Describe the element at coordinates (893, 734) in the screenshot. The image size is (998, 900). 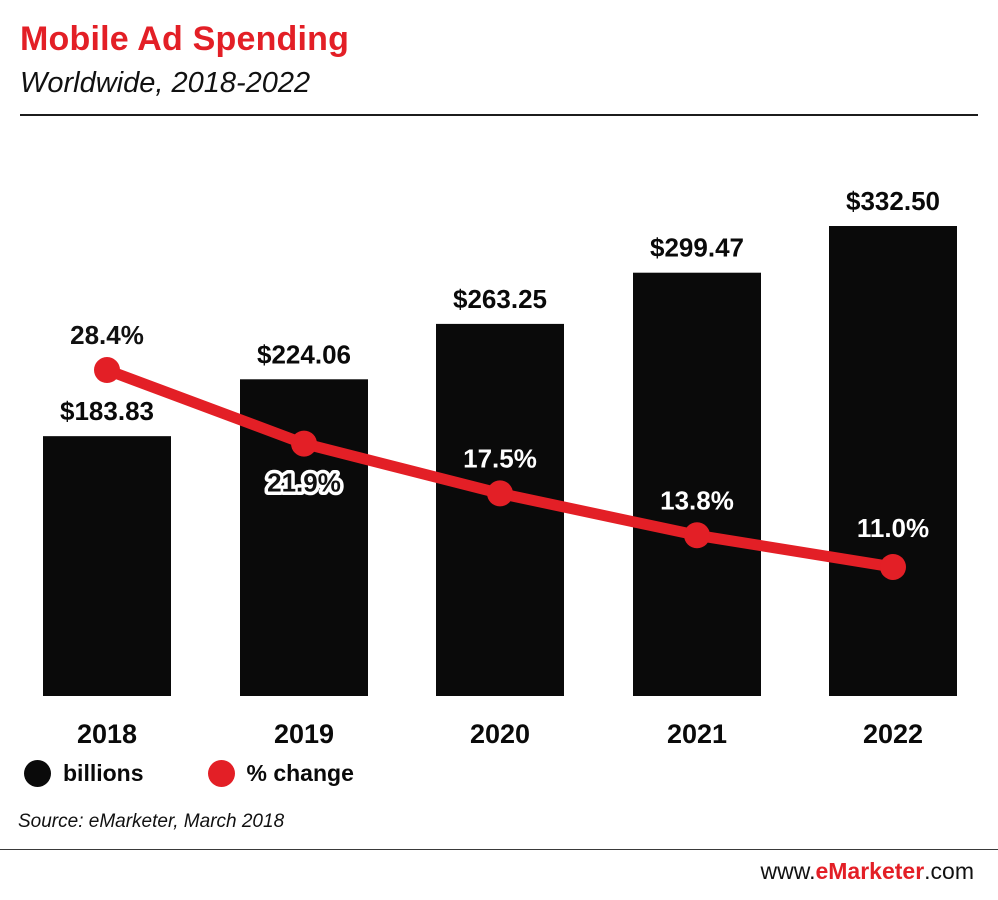
I see `x-axis-label: 2022` at that location.